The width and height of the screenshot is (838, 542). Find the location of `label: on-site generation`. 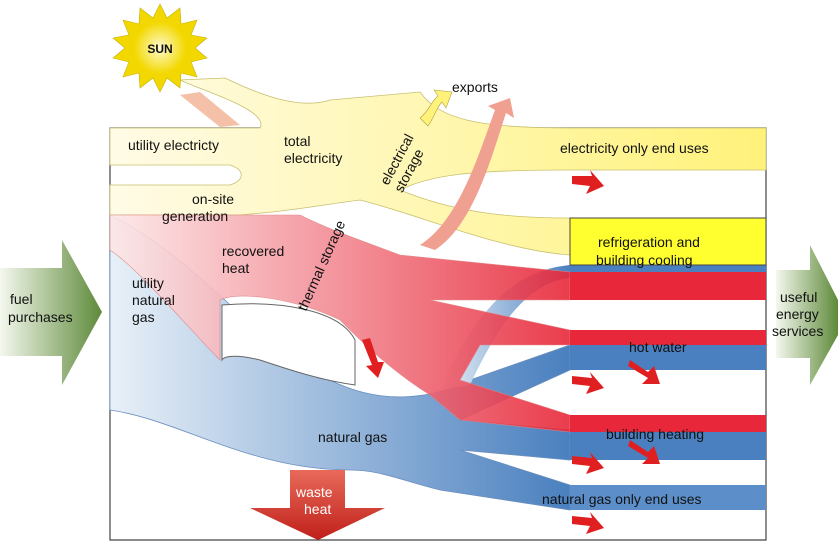

label: on-site generation is located at coordinates (198, 207).